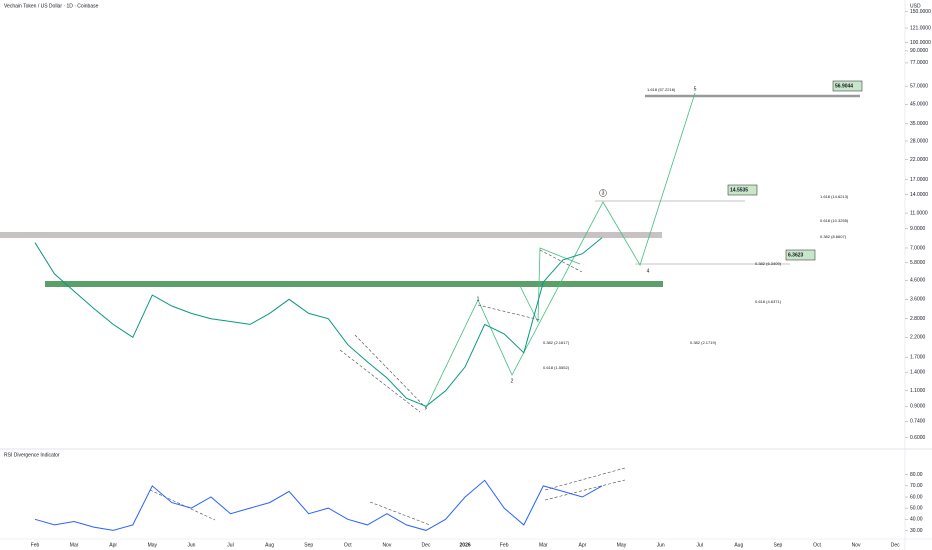  What do you see at coordinates (354, 284) in the screenshot?
I see `support-zone` at bounding box center [354, 284].